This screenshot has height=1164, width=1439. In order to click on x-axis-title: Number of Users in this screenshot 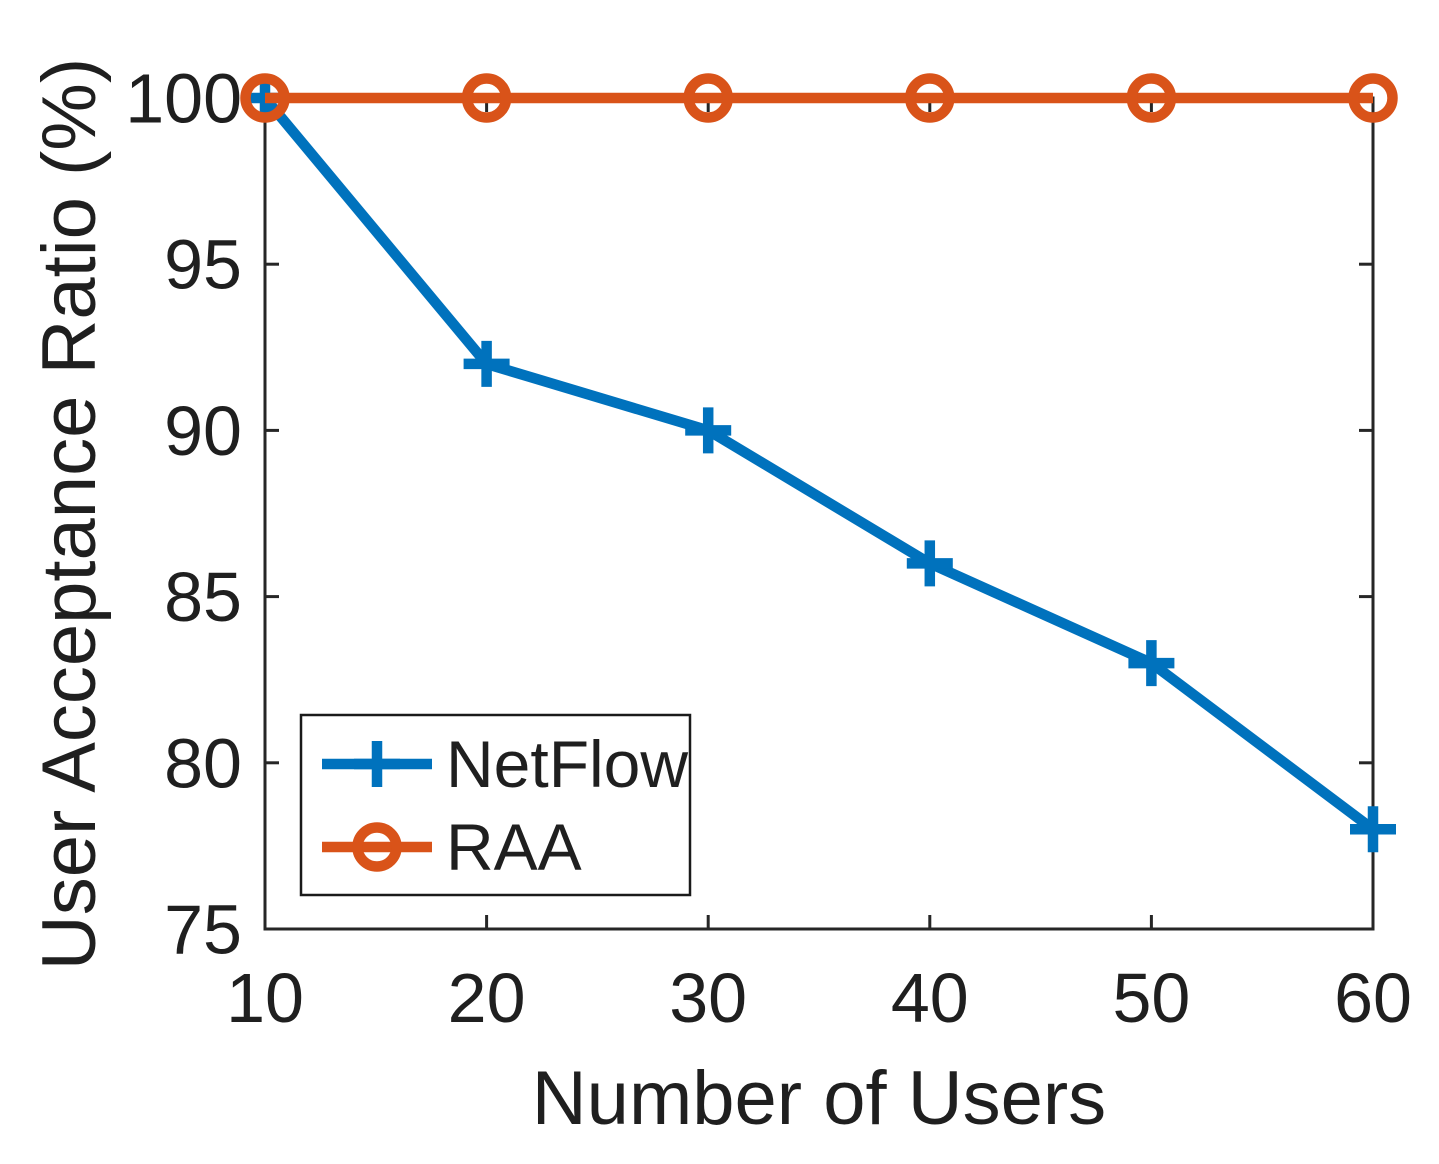, I will do `click(819, 1098)`.